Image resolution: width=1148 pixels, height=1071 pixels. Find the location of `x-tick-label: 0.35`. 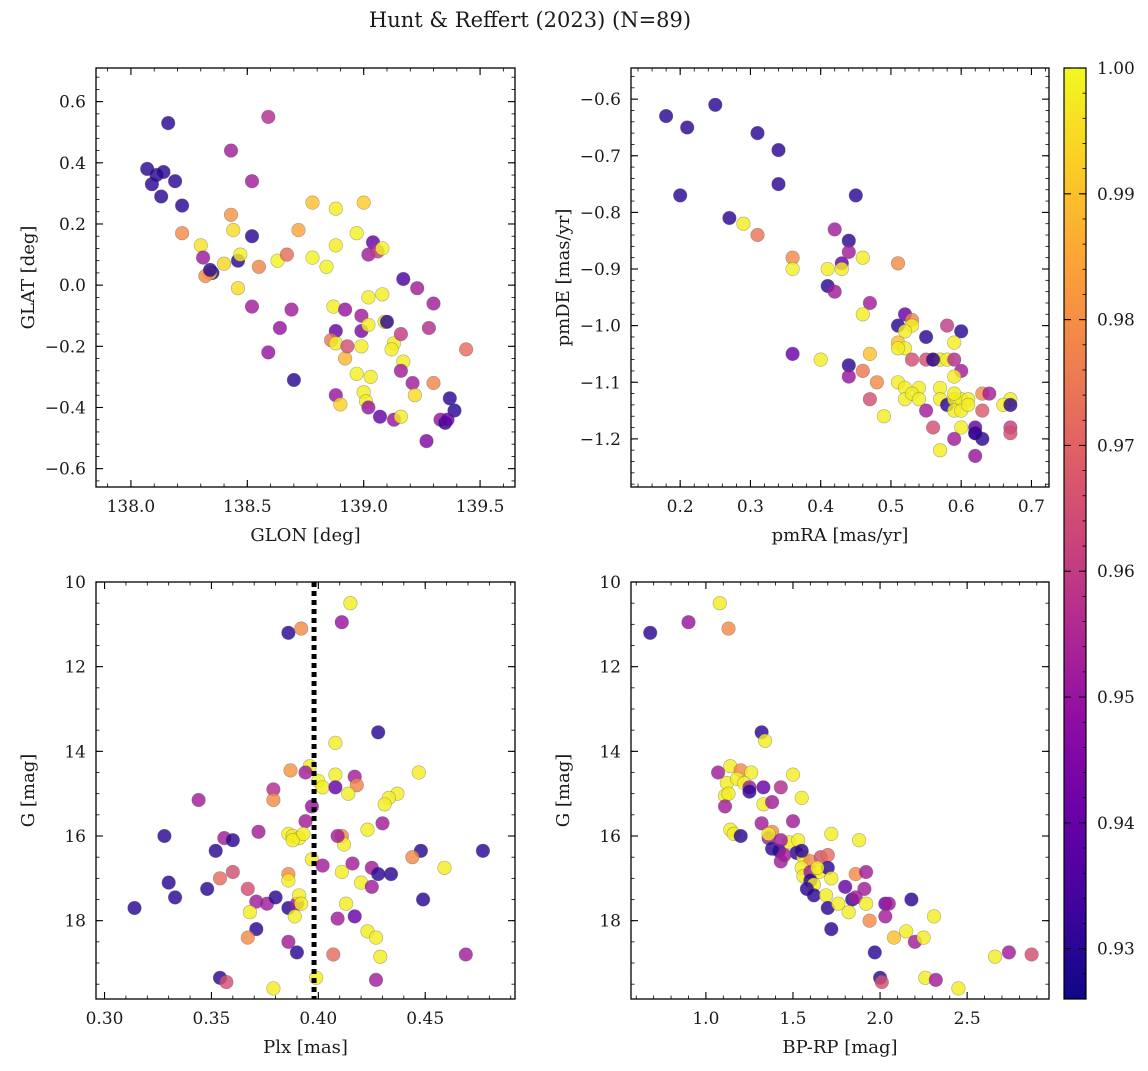

x-tick-label: 0.35 is located at coordinates (212, 1019).